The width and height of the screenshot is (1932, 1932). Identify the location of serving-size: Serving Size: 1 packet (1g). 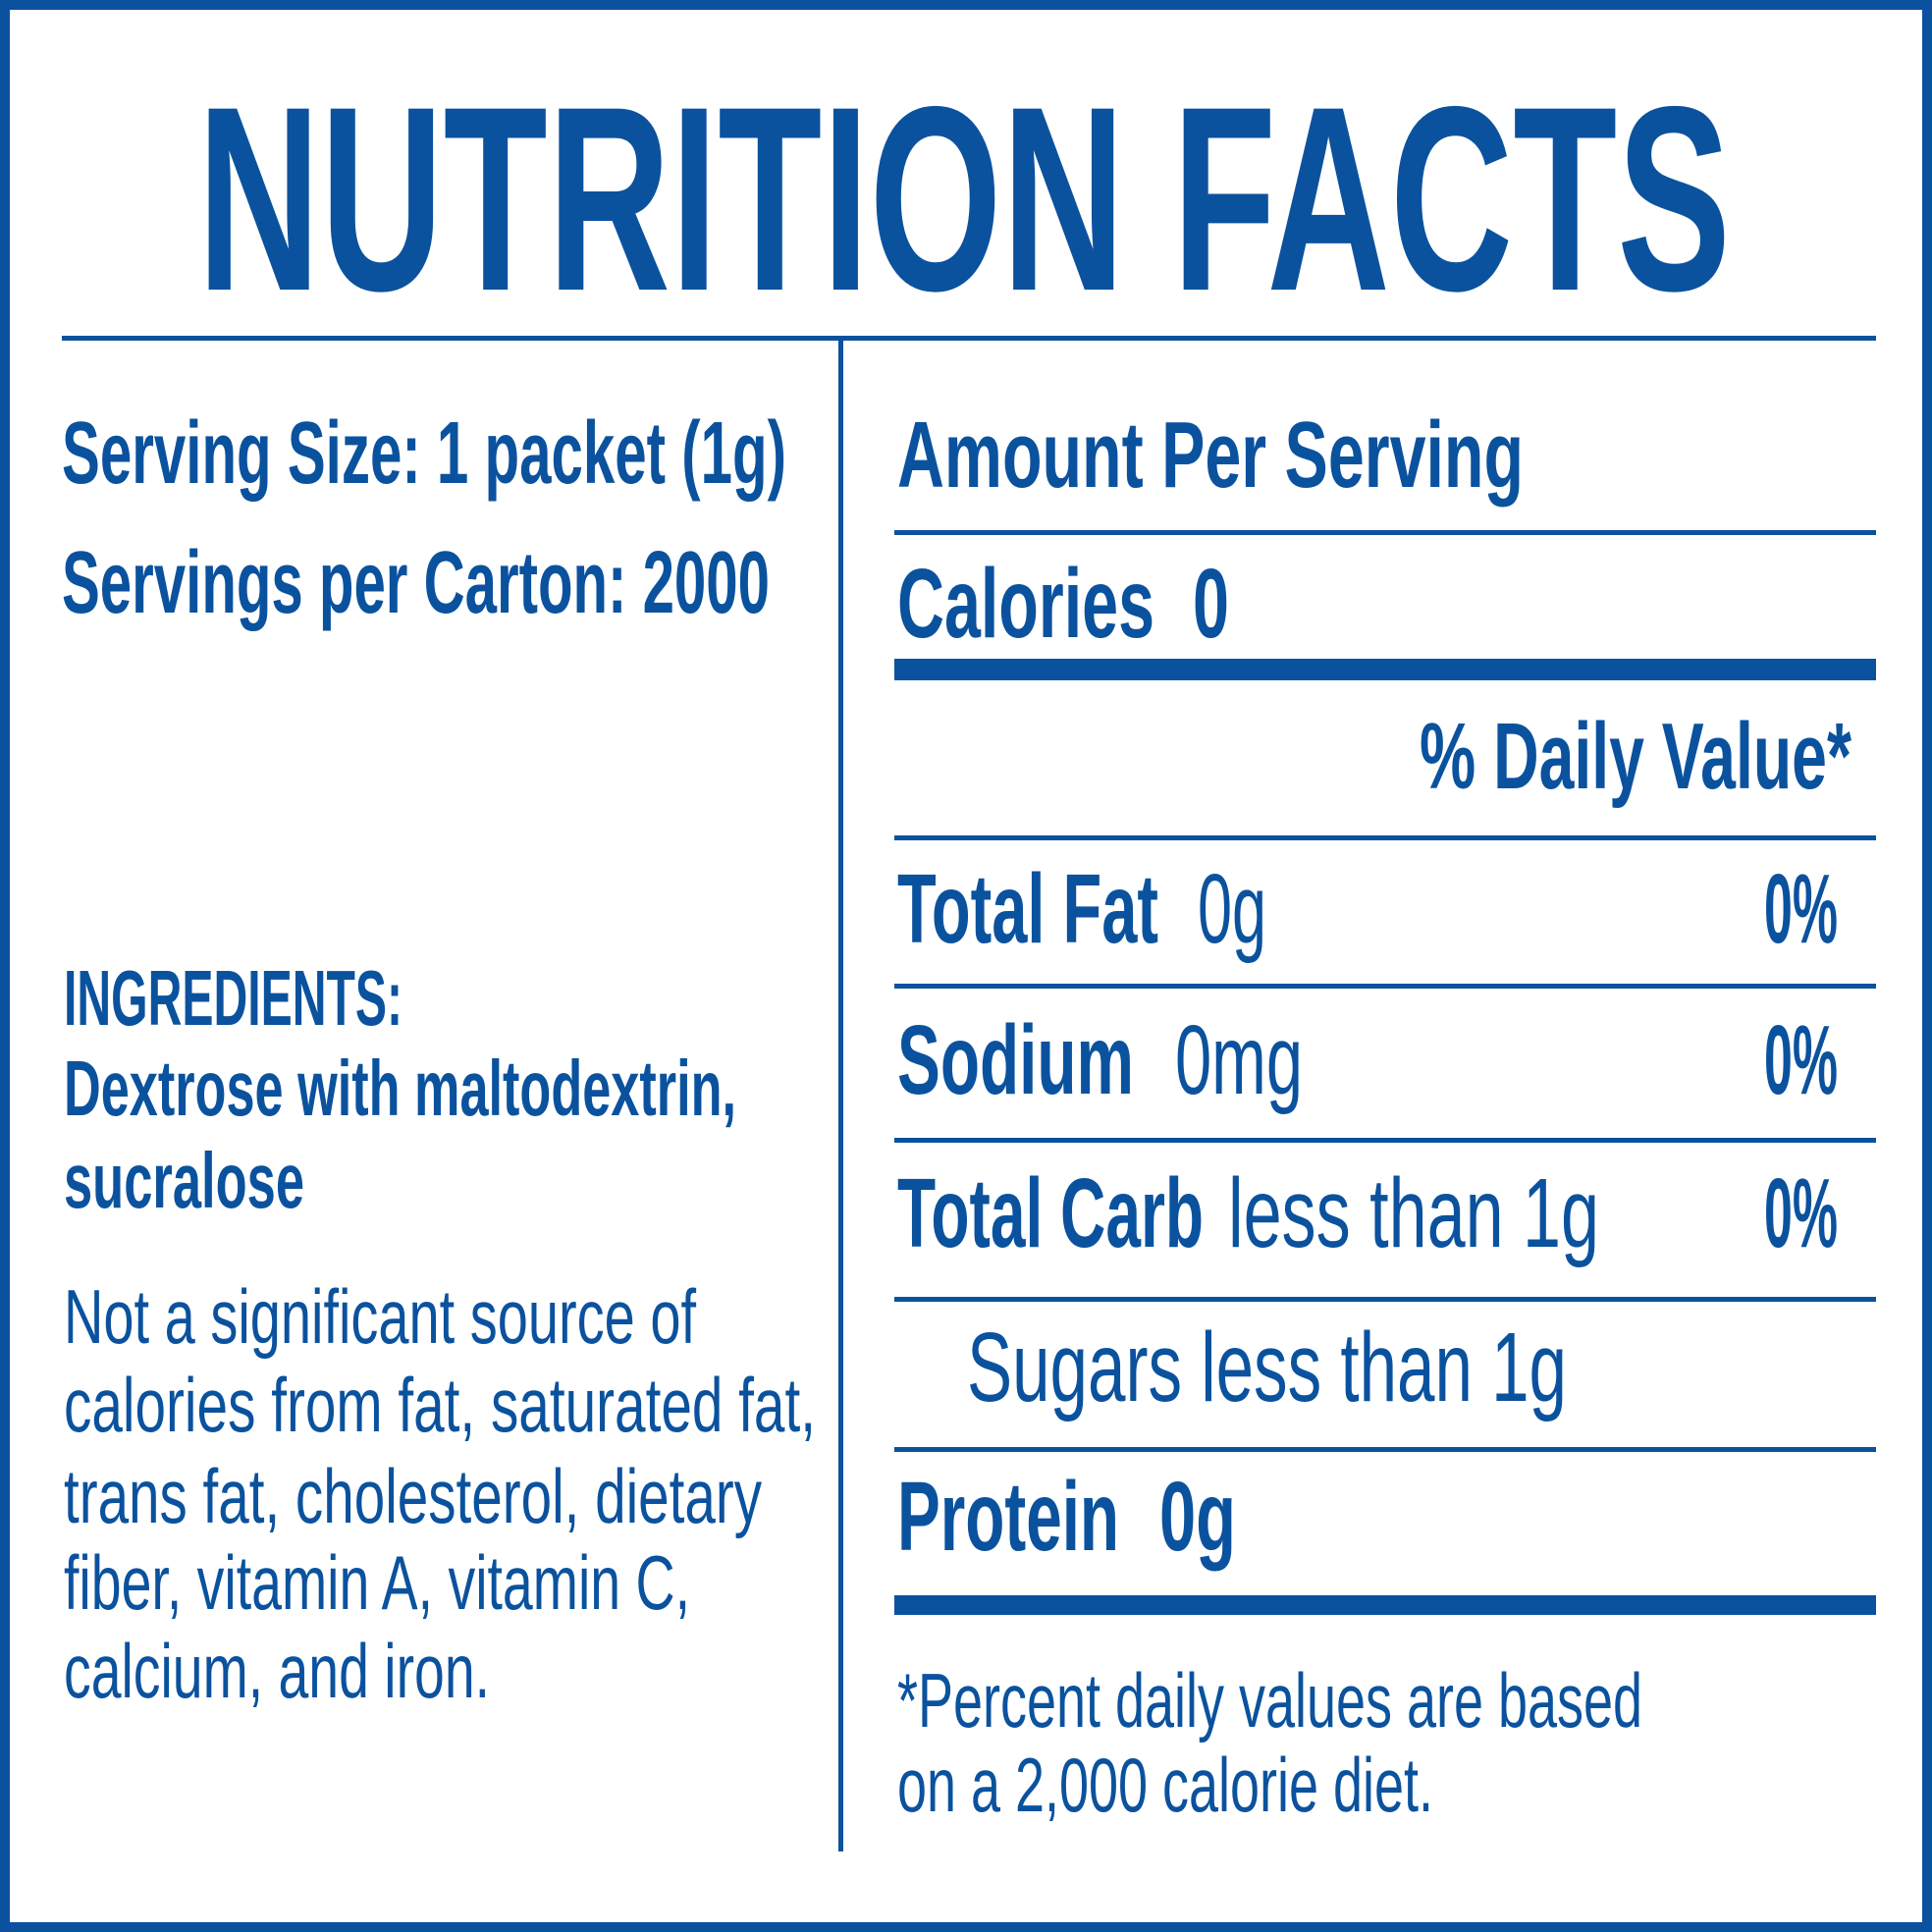
(424, 453).